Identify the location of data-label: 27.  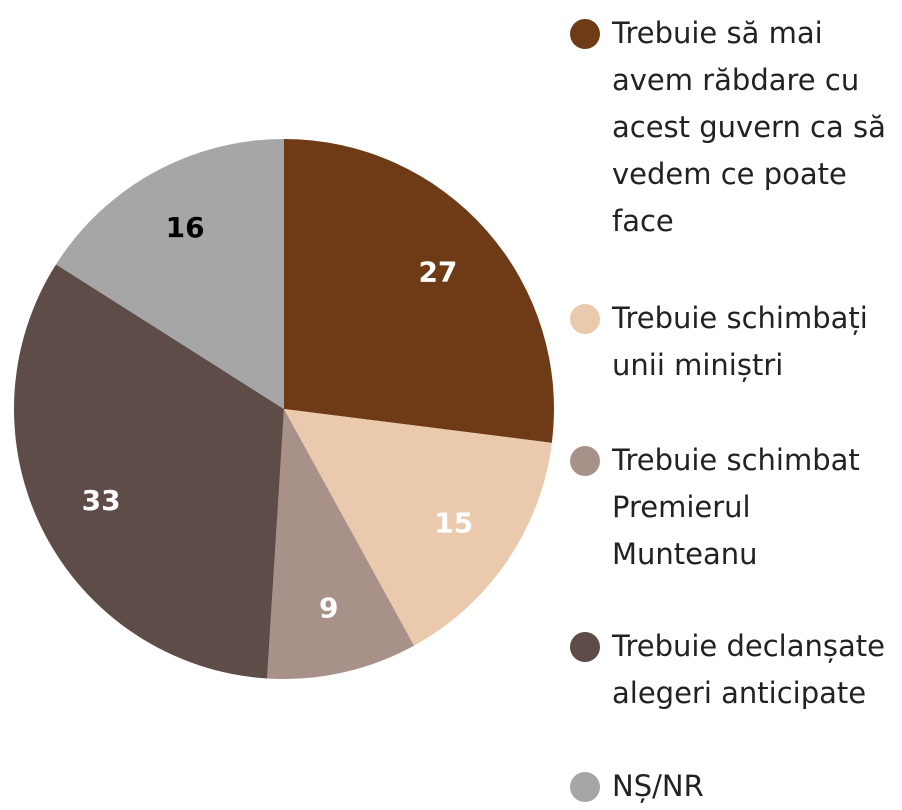
(437, 271).